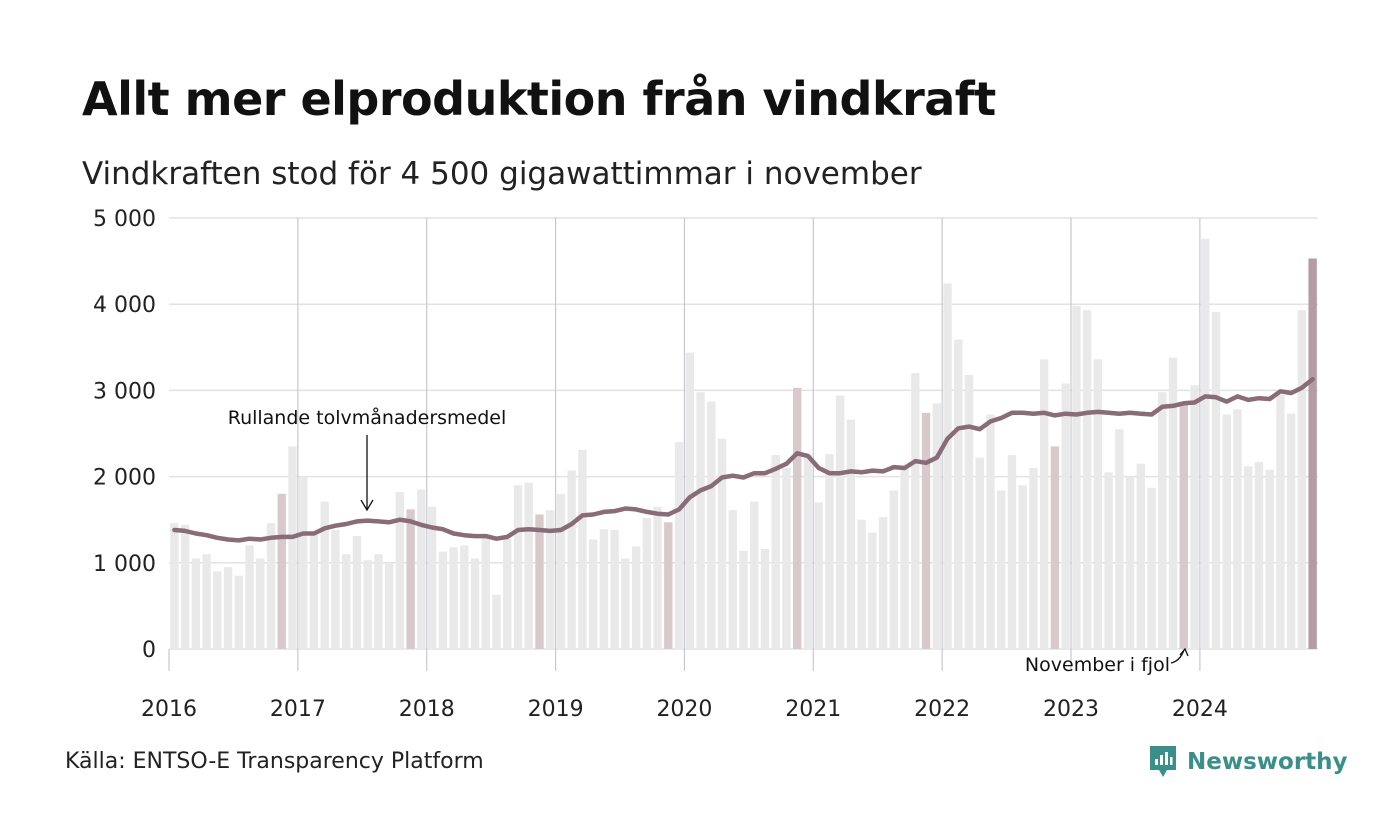 This screenshot has width=1400, height=840. I want to click on newsworthy-brand: Newsworthy, so click(1248, 762).